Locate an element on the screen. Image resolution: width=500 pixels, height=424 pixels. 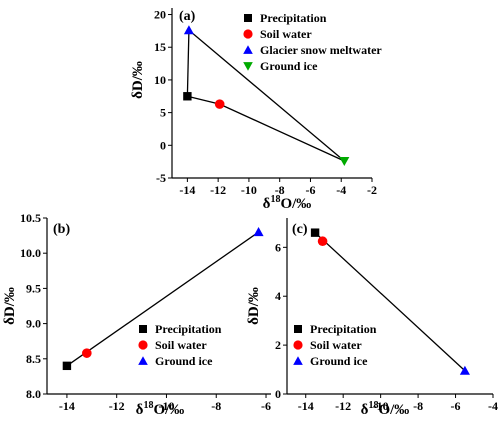
y-tick-label: 9.5 is located at coordinates (33, 288).